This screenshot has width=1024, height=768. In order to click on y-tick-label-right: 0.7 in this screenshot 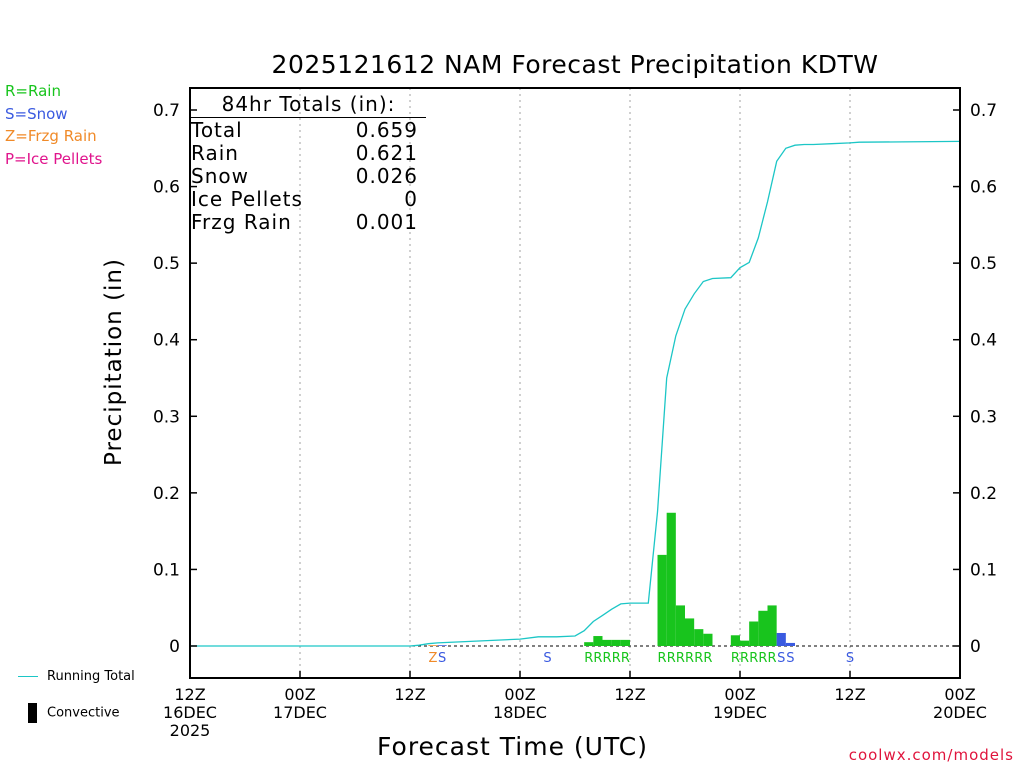, I will do `click(983, 111)`.